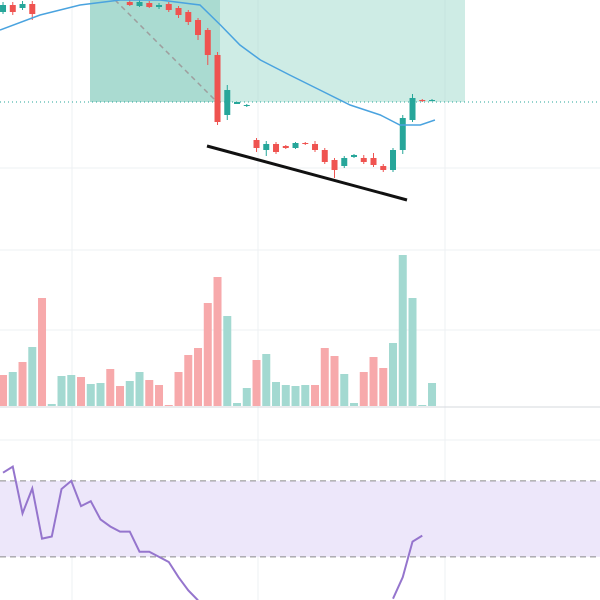  I want to click on rsi-band, so click(300, 518).